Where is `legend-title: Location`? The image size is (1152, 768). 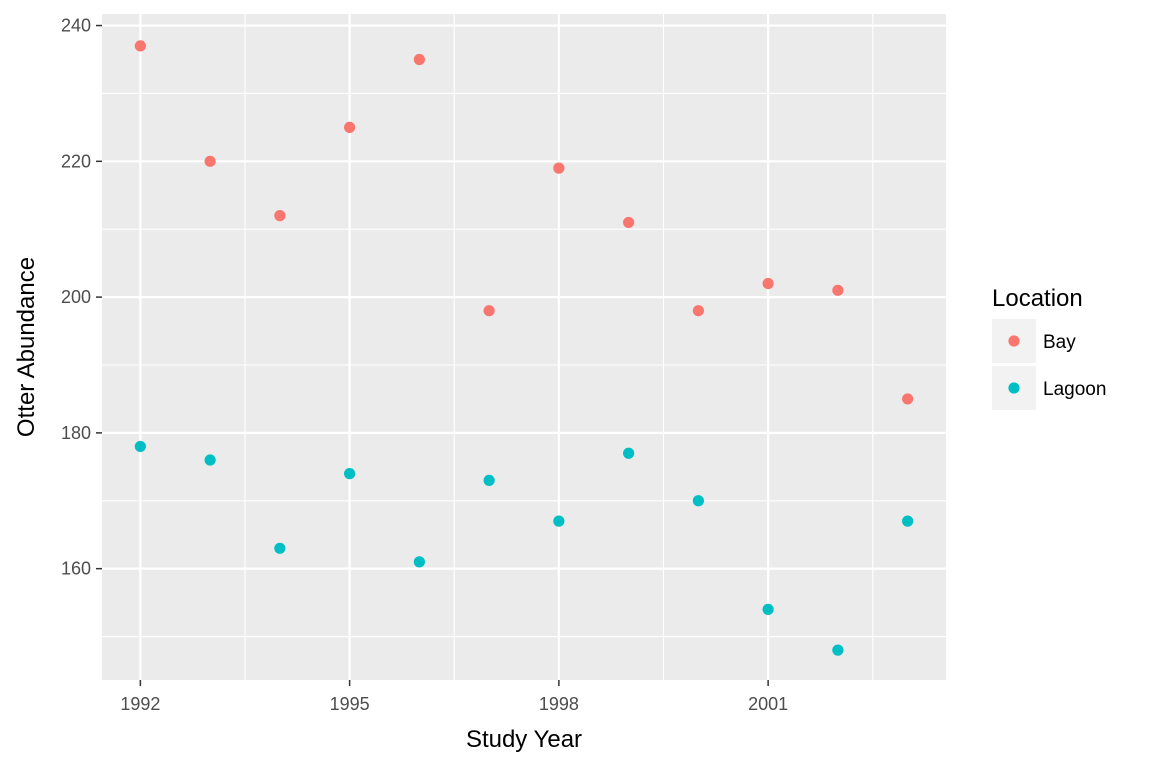 legend-title: Location is located at coordinates (1037, 298).